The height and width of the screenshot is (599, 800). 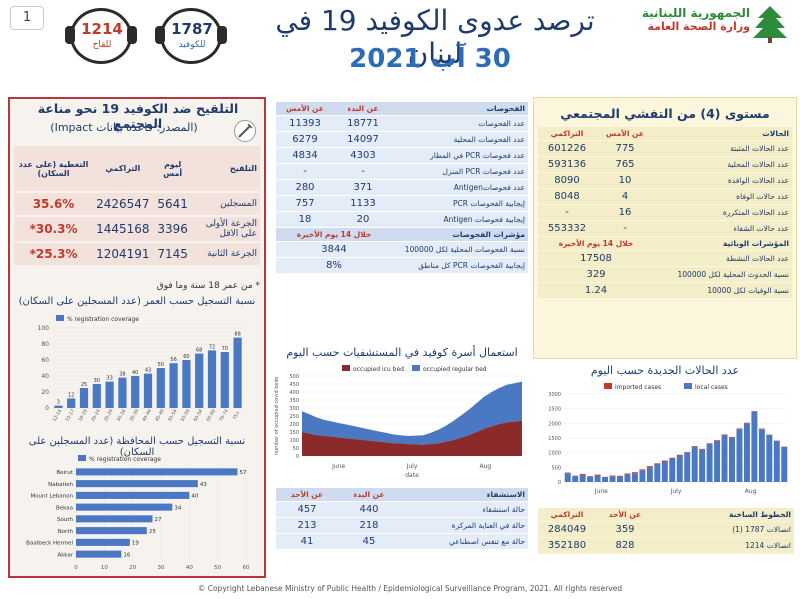 I want to click on cell-label: عدد فحوصات PCR في المطار, so click(x=460, y=155).